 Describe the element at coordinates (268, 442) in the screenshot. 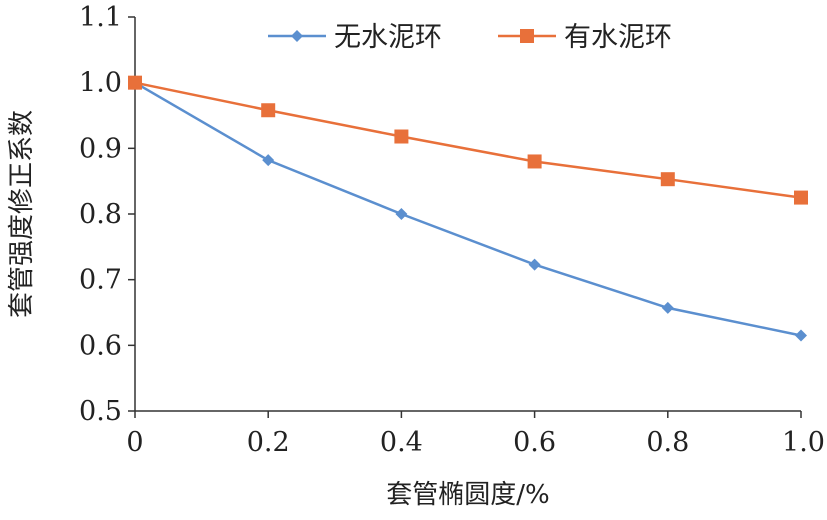

I see `x-tick-label: 0.2` at that location.